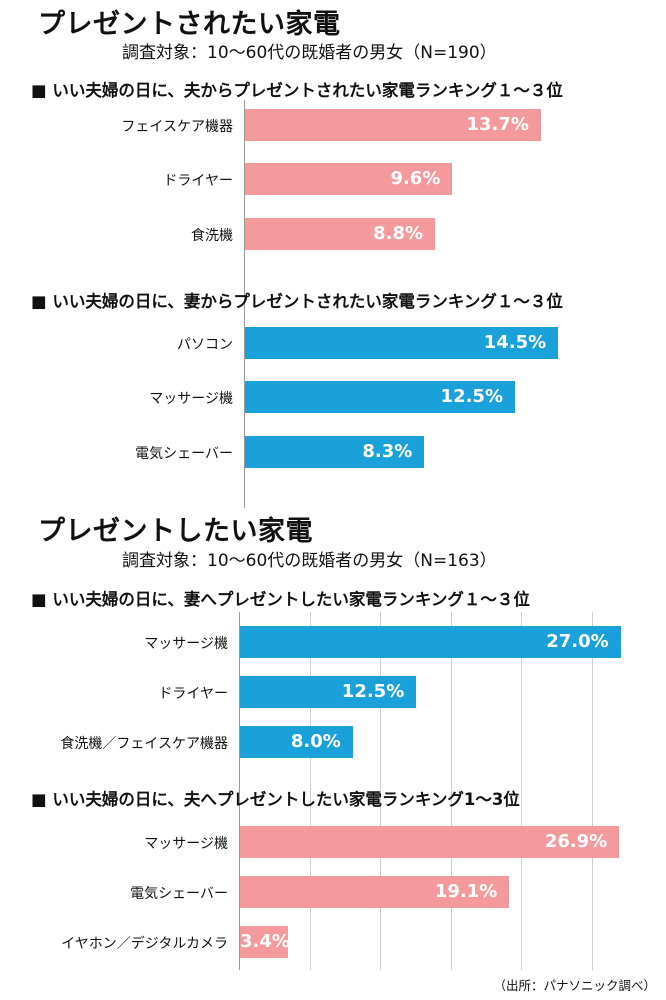  I want to click on category-label: 食洗機, so click(212, 236).